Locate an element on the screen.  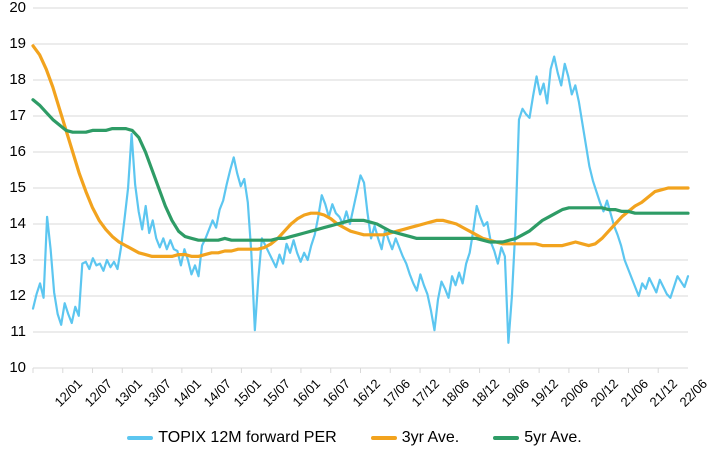
y-axis-tick-label: 17 is located at coordinates (17, 115).